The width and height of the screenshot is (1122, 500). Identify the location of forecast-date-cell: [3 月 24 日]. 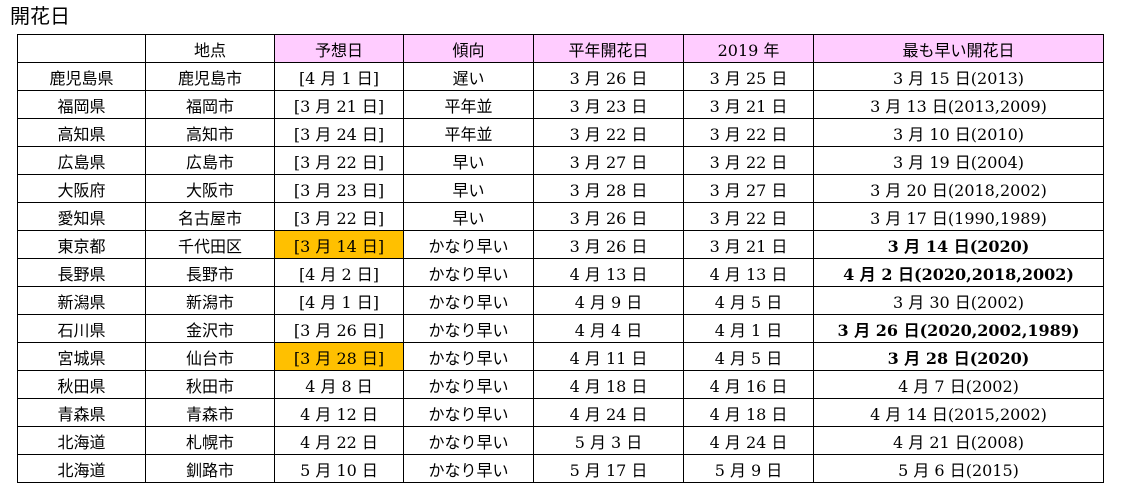
(339, 132).